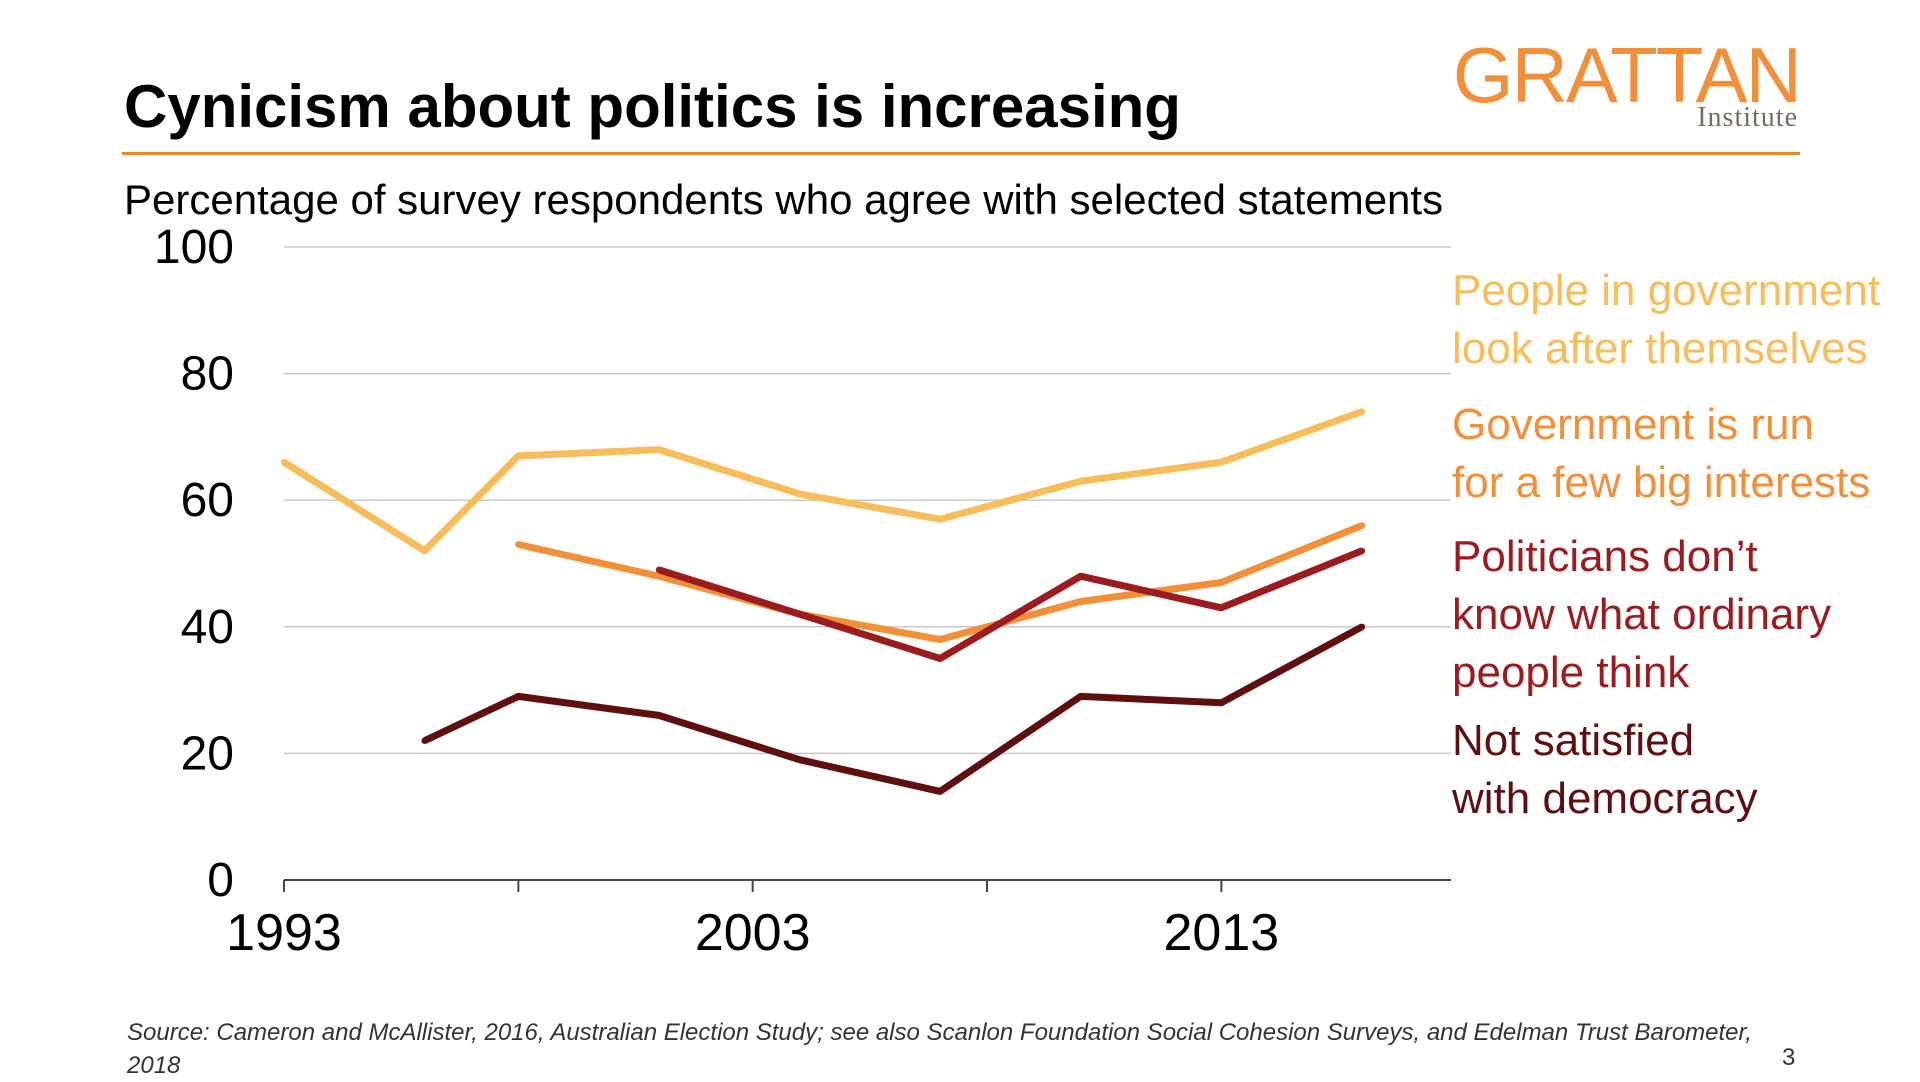  I want to click on y-tick-label-40: 40, so click(207, 627).